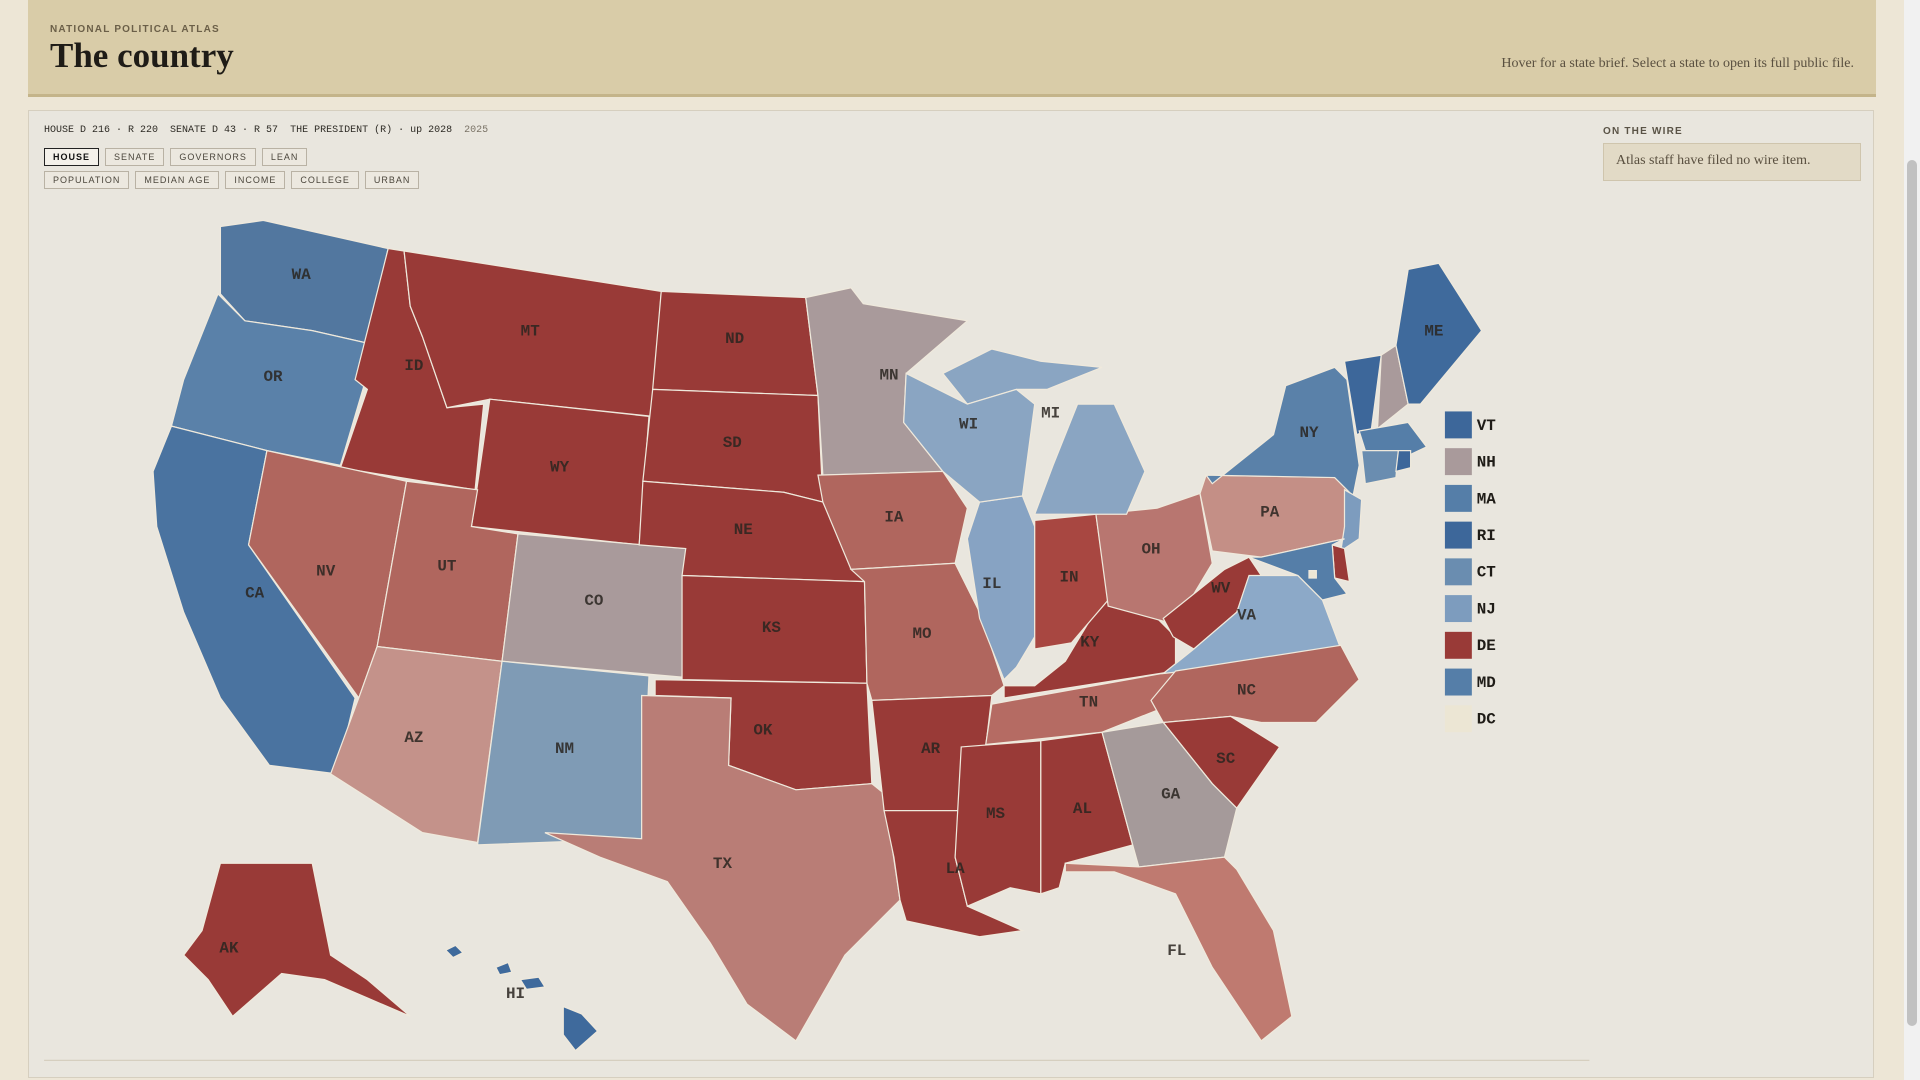 This screenshot has height=1080, width=1920. What do you see at coordinates (213, 157) in the screenshot?
I see `tab: GOVERNORS` at bounding box center [213, 157].